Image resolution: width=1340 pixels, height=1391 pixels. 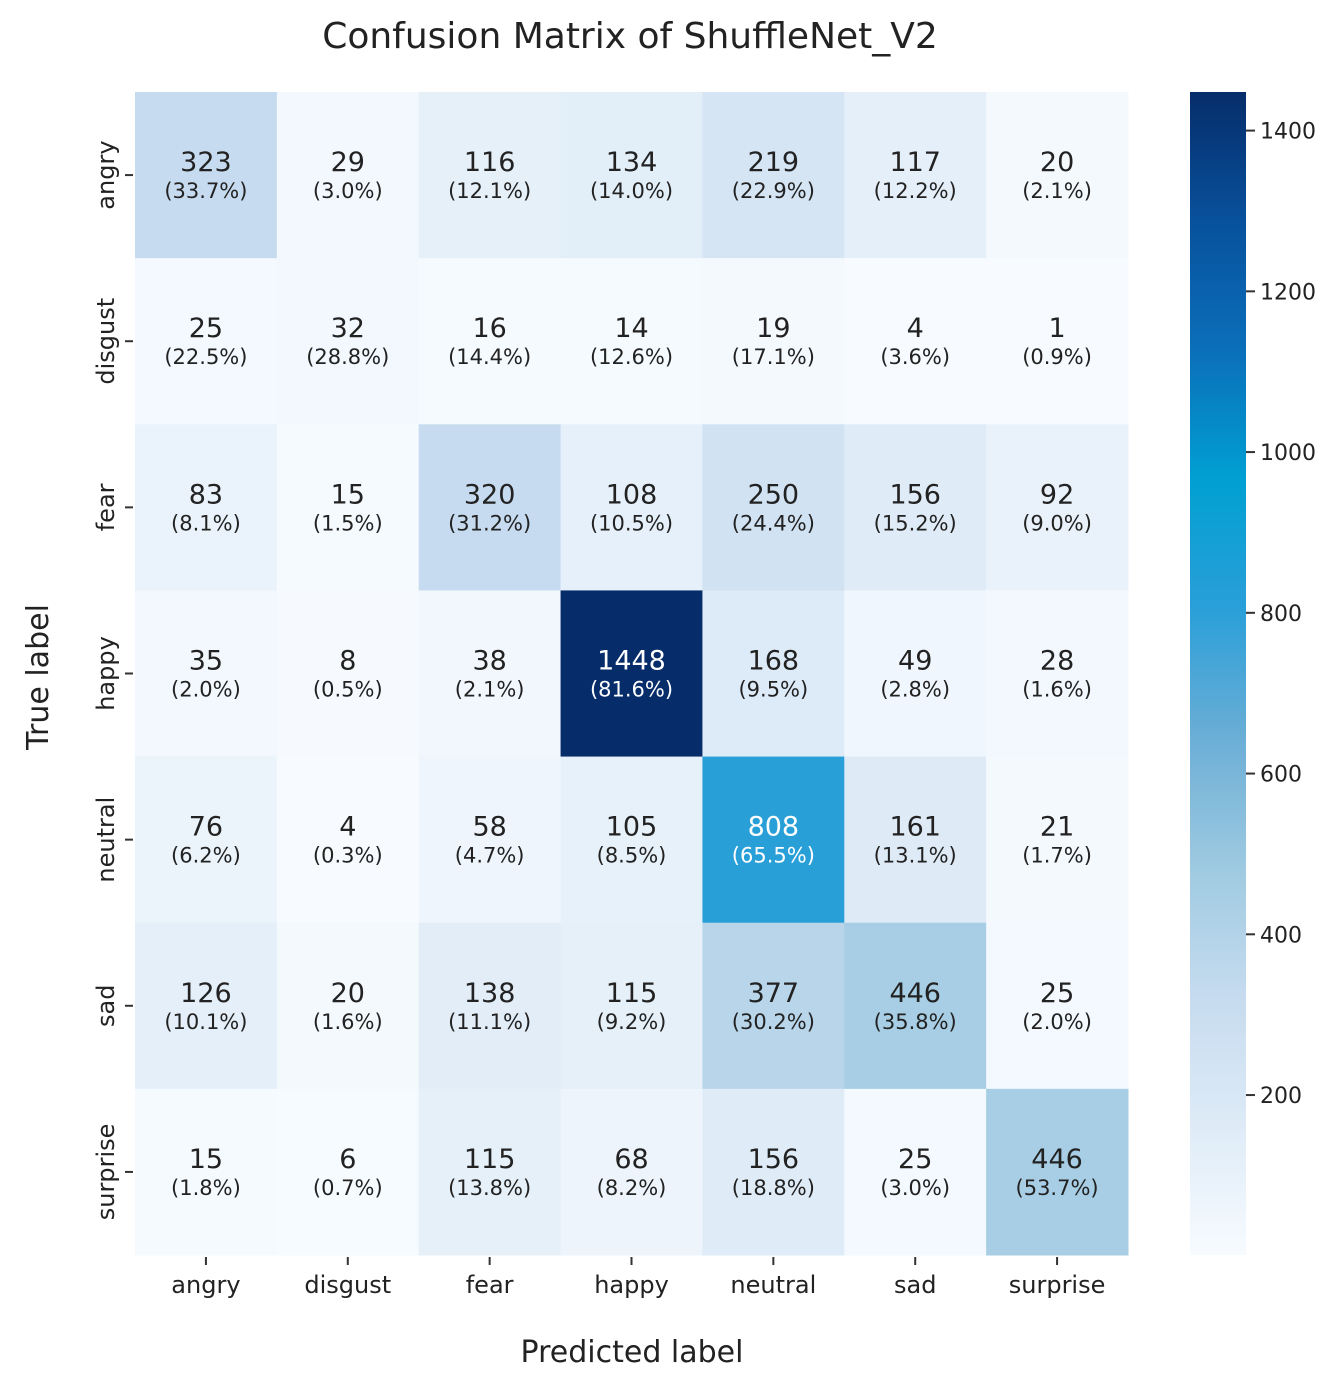 What do you see at coordinates (348, 175) in the screenshot?
I see `heatmap-cell-angry-disgust` at bounding box center [348, 175].